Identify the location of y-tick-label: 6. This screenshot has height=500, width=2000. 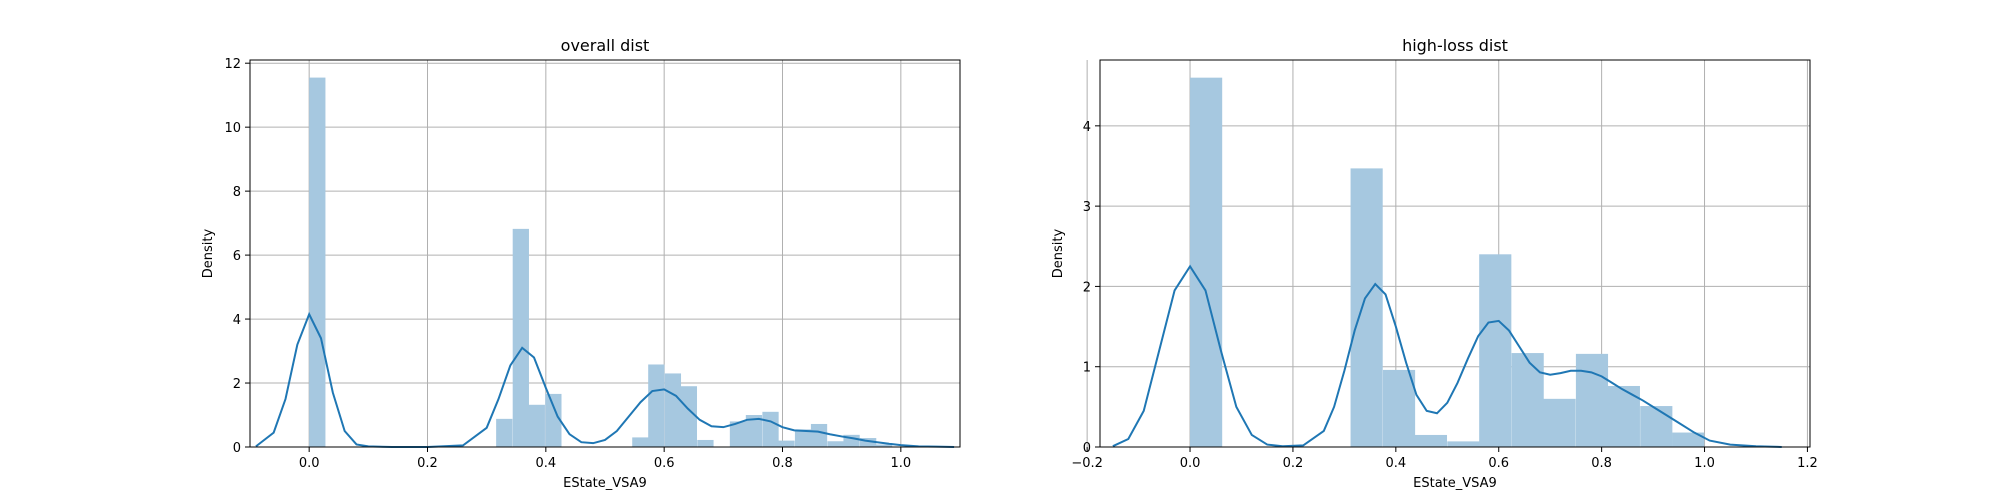
(237, 256).